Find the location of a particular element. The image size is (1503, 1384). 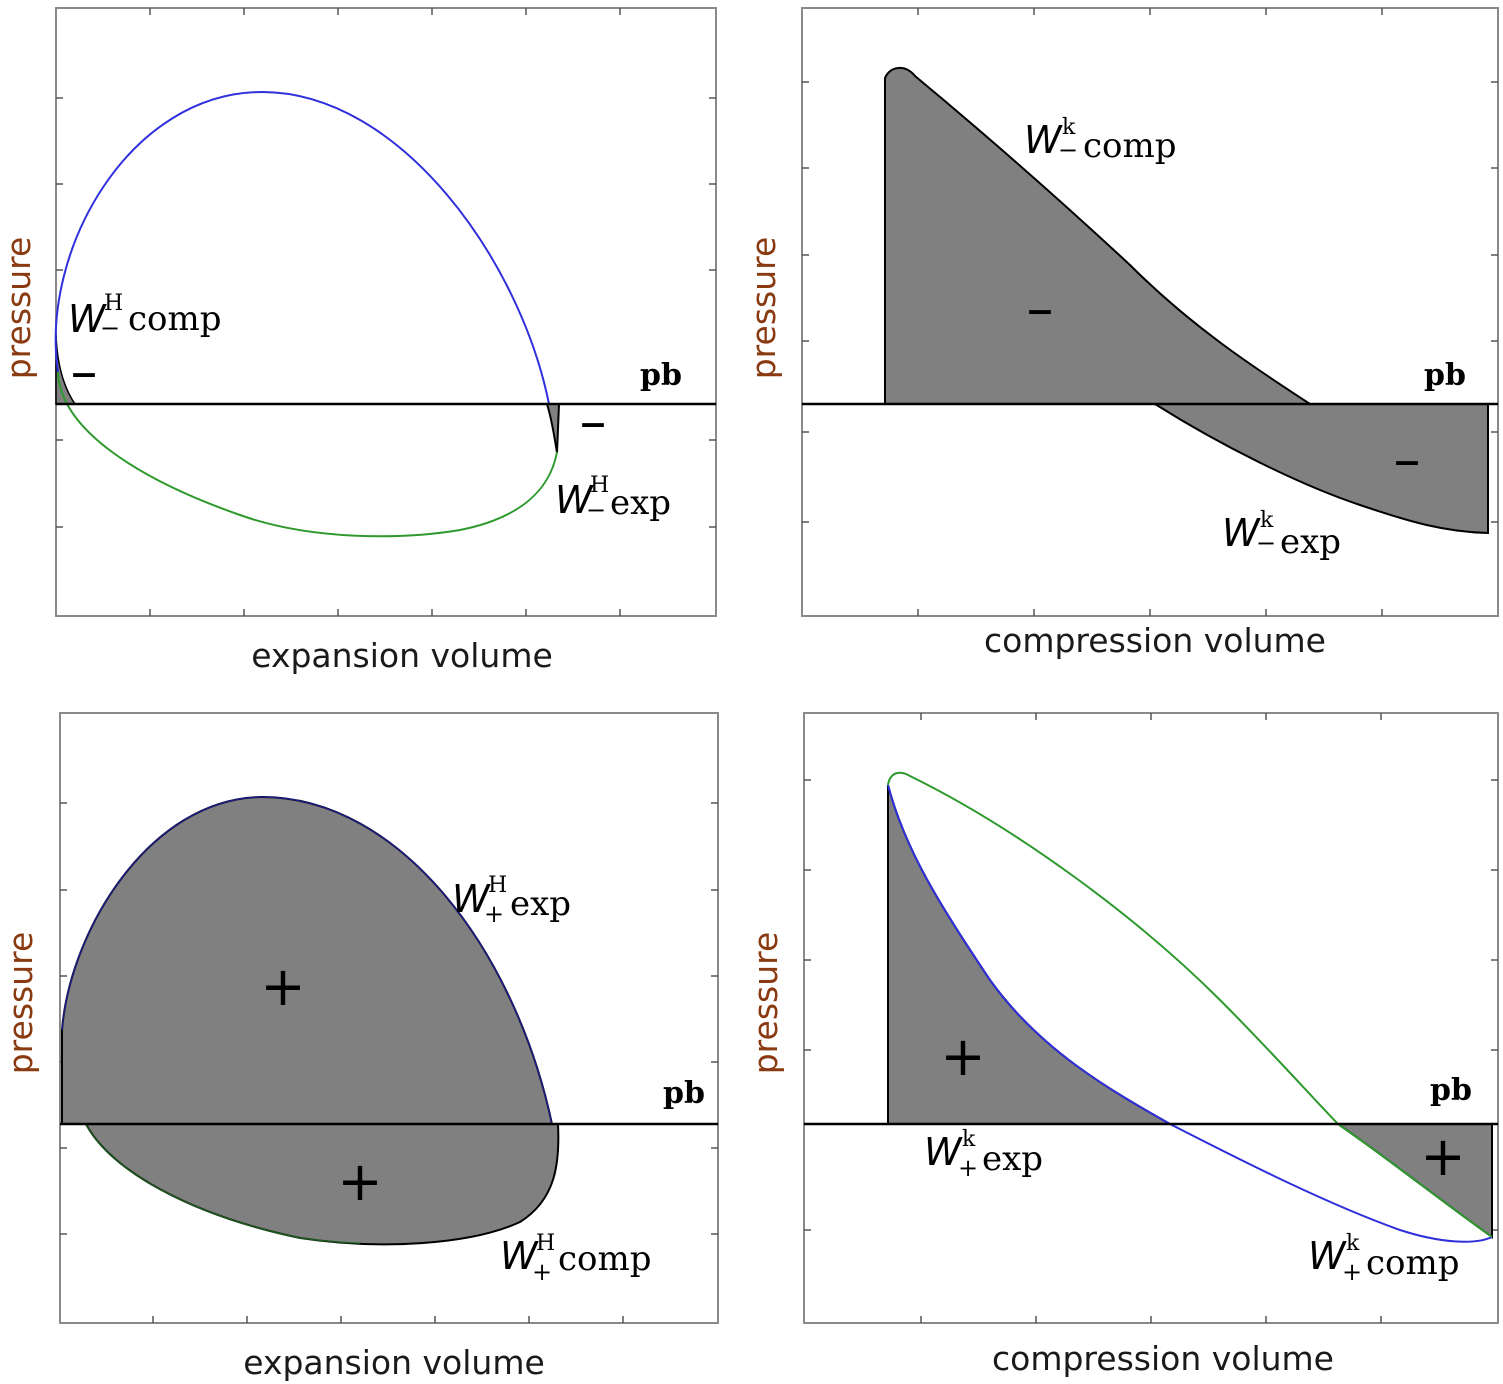

work-label-comp: W k + comp is located at coordinates (1384, 1258).